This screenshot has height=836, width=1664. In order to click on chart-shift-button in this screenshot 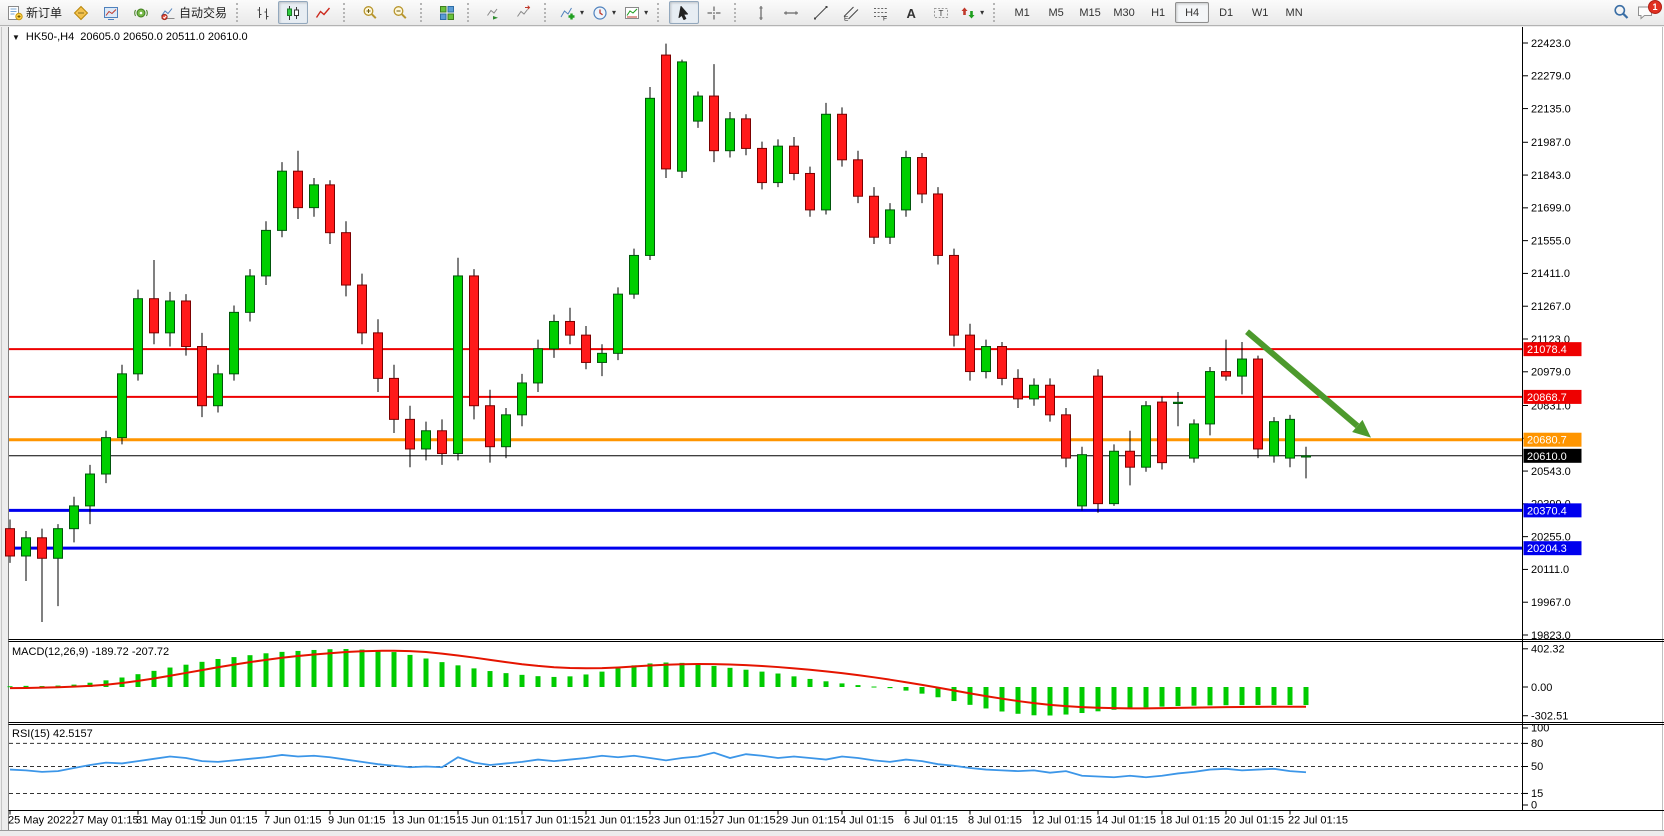, I will do `click(524, 12)`.